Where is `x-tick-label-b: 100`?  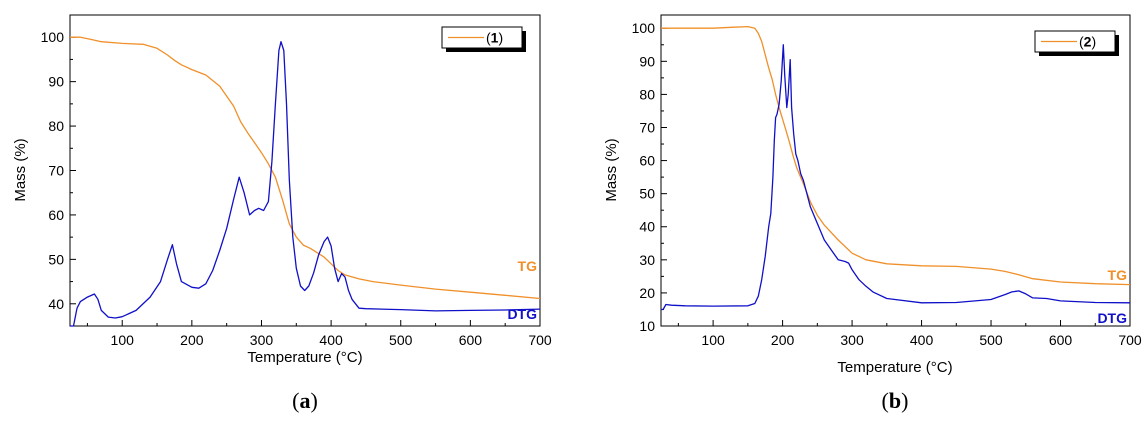 x-tick-label-b: 100 is located at coordinates (713, 340).